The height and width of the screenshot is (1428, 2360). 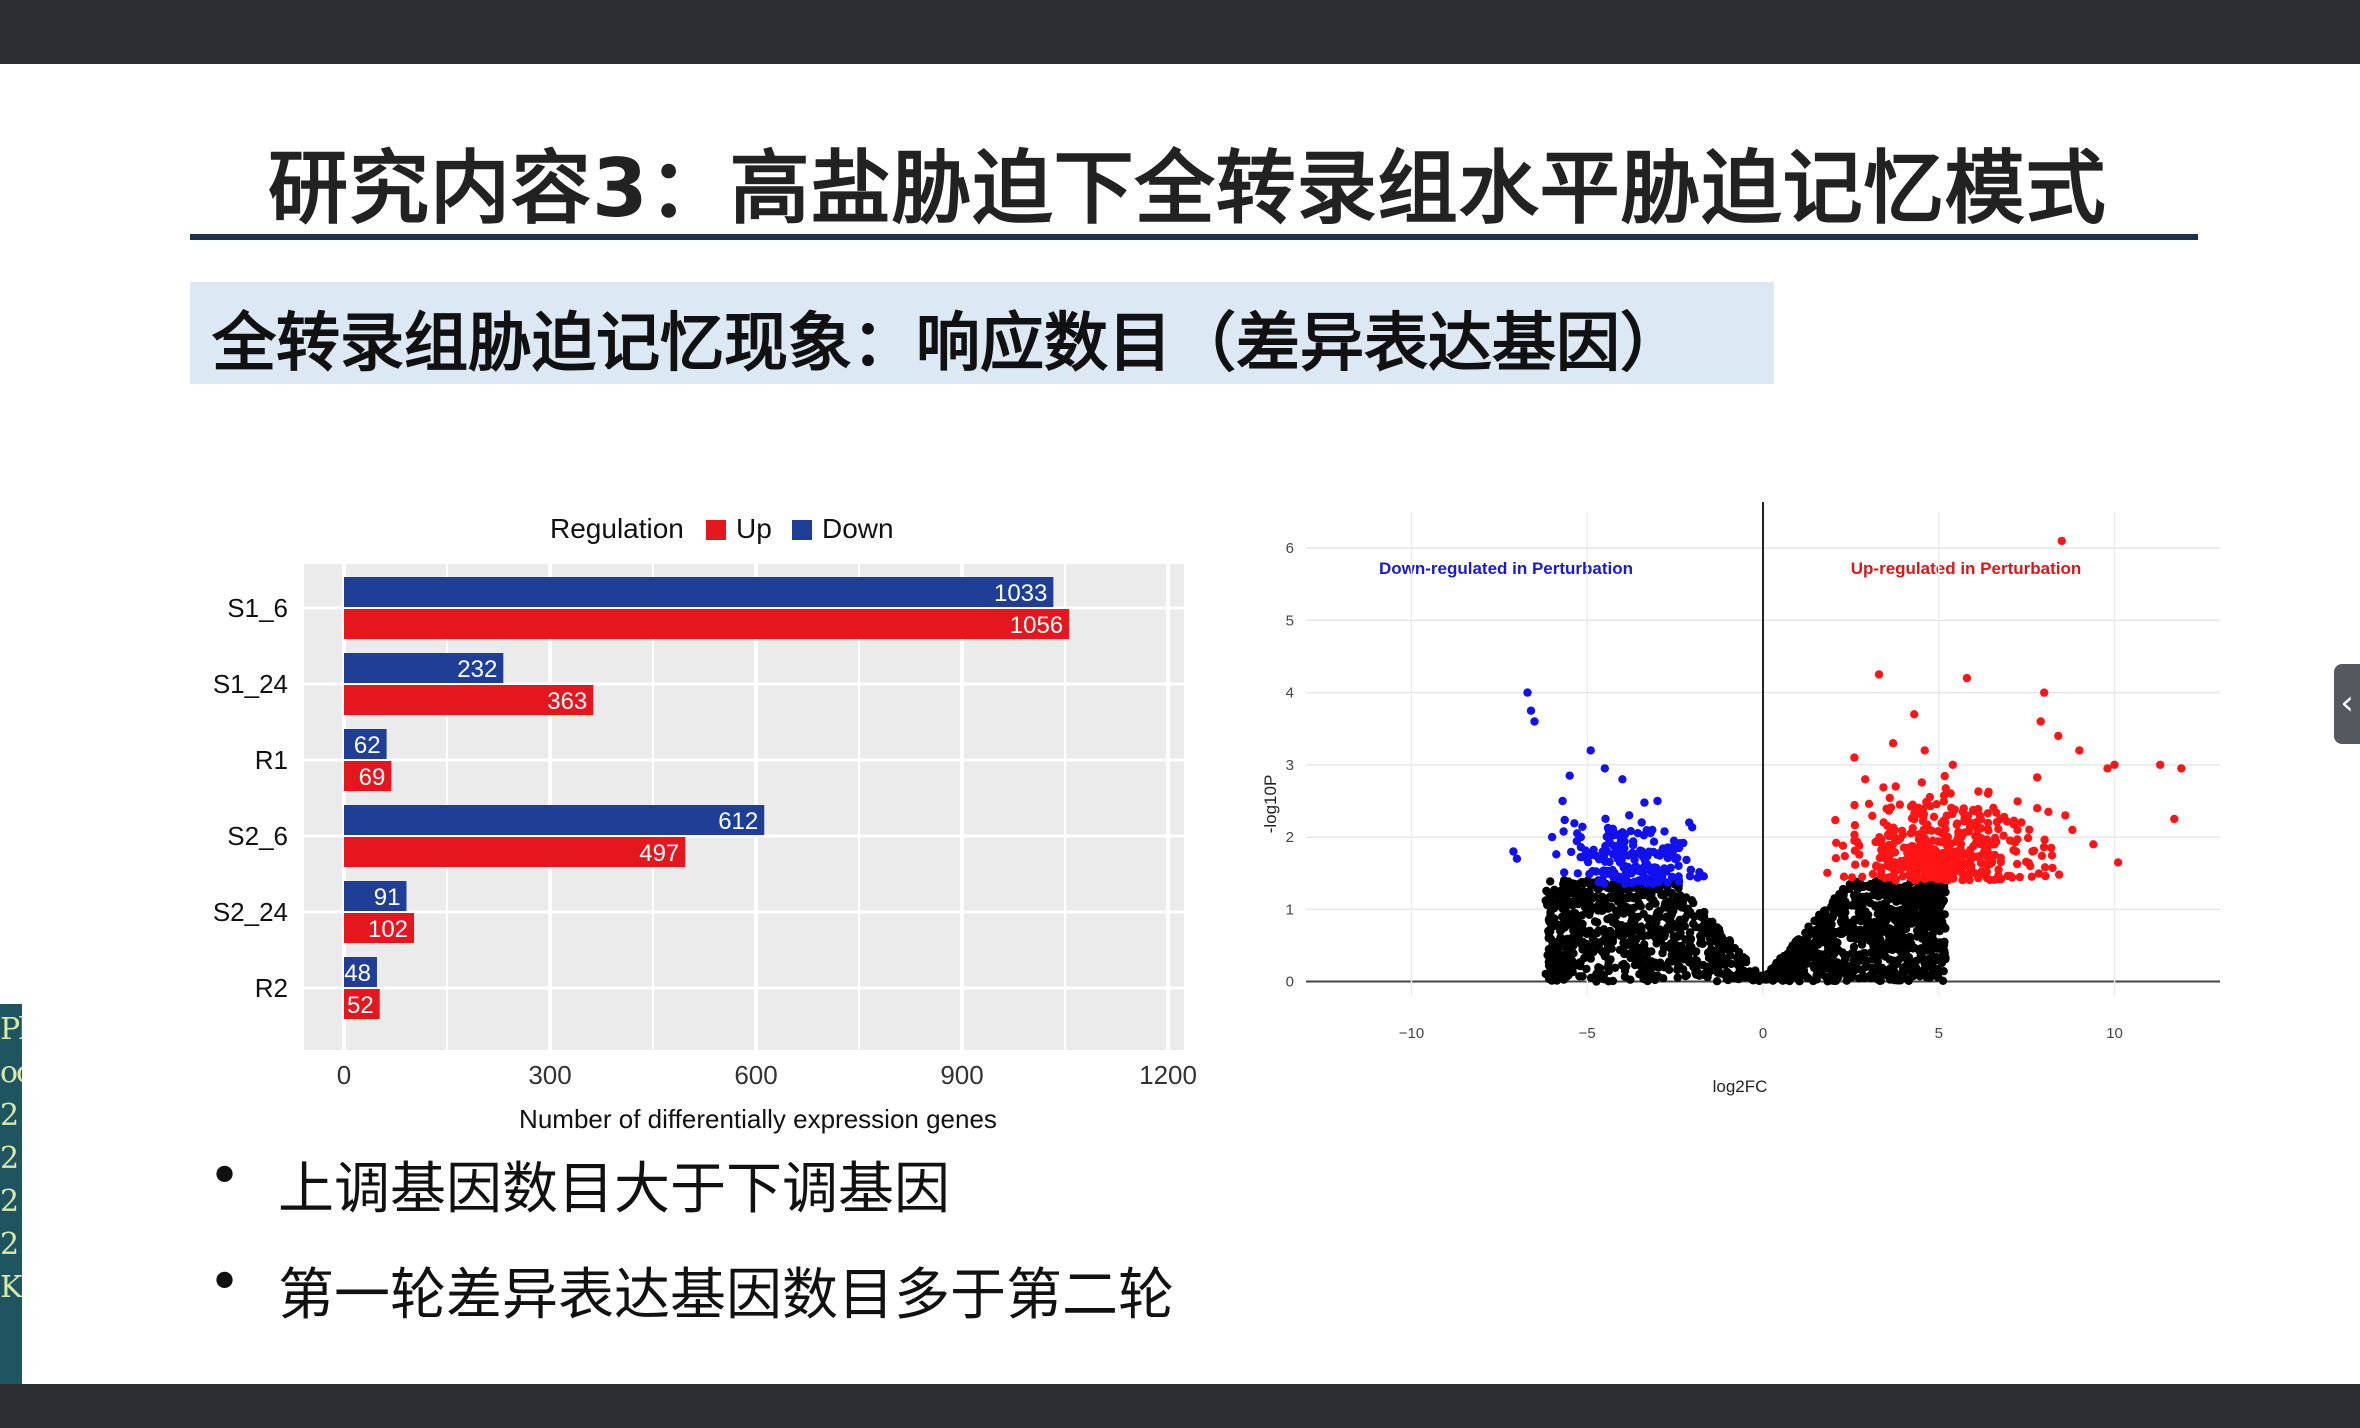 What do you see at coordinates (360, 1005) in the screenshot?
I see `data-label-up: 52` at bounding box center [360, 1005].